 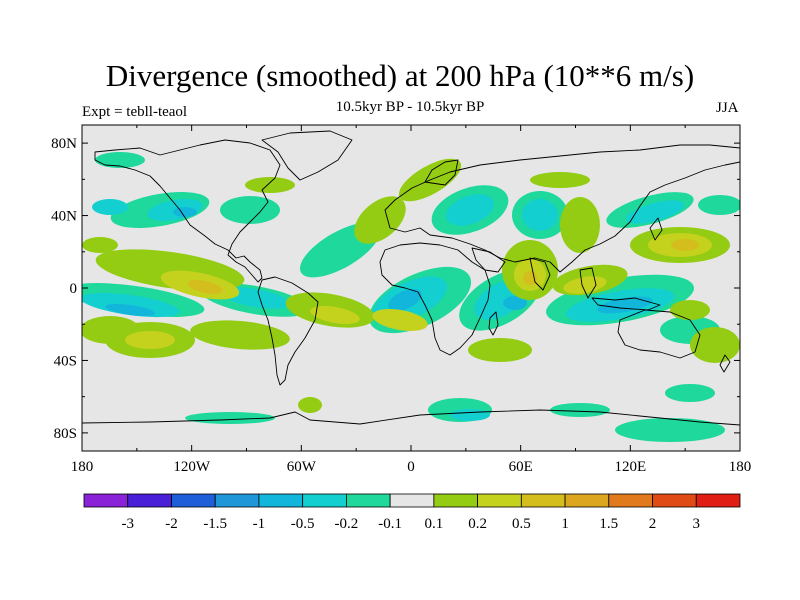 I want to click on lat-label: 0, so click(x=74, y=289).